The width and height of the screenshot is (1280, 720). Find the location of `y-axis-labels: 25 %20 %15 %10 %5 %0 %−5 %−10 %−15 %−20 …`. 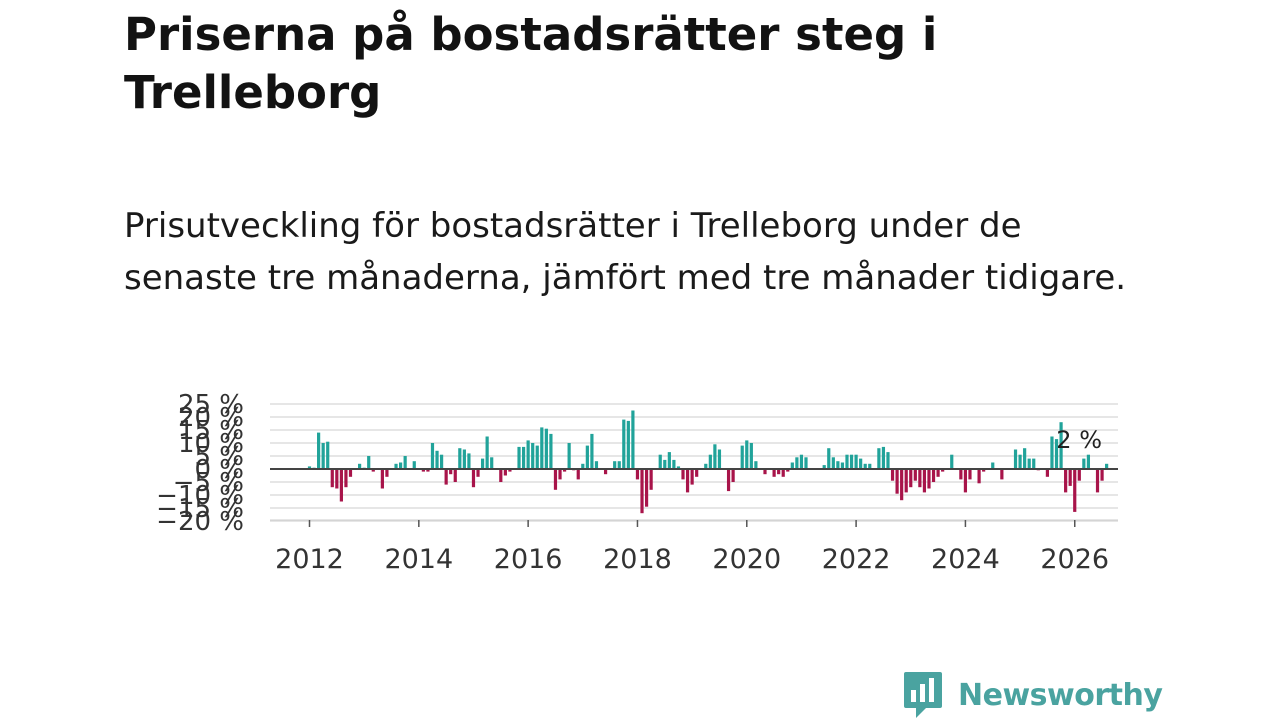

y-axis-labels: 25 %20 %15 %10 %5 %0 %−5 %−10 %−15 %−20 … is located at coordinates (200, 463).